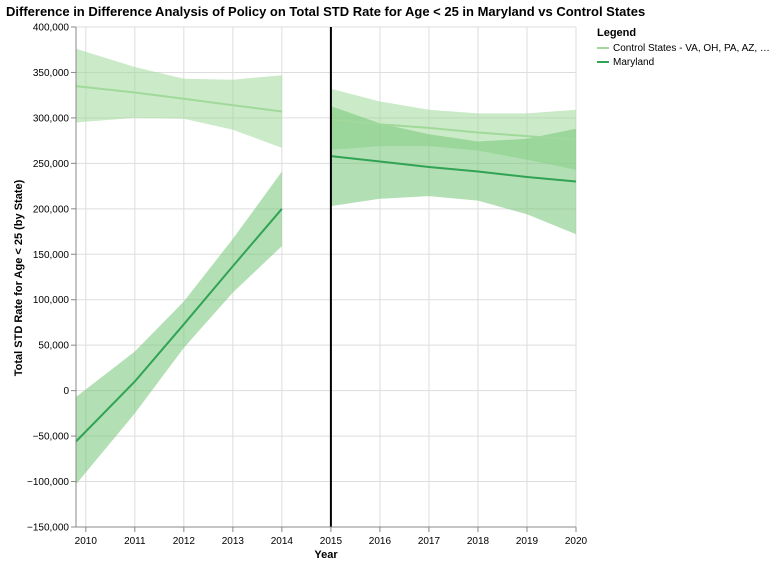 The image size is (775, 564). Describe the element at coordinates (576, 541) in the screenshot. I see `x-tick-label: 2020` at that location.